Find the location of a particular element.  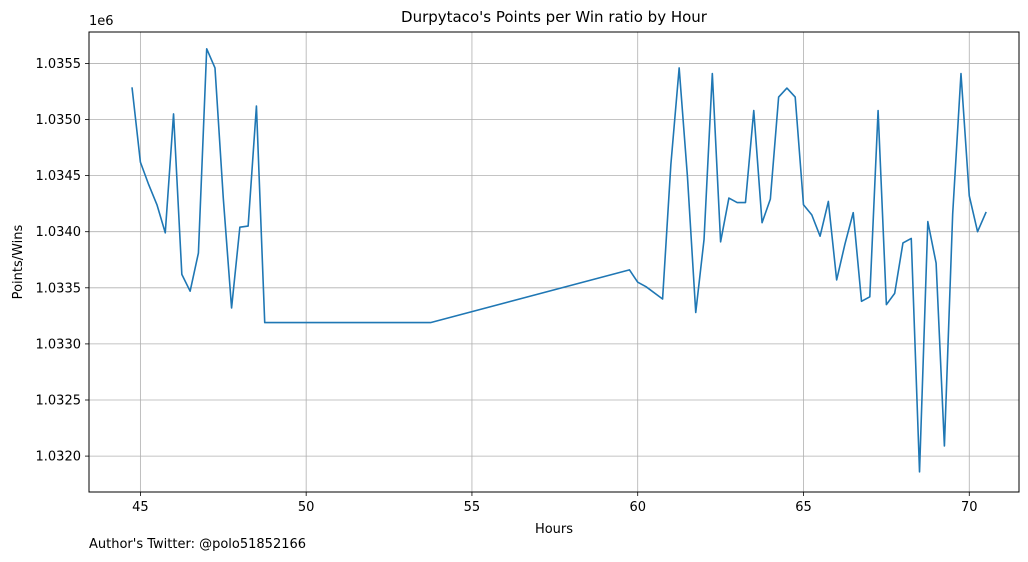

y-axis-title: Points/Wins is located at coordinates (18, 261).